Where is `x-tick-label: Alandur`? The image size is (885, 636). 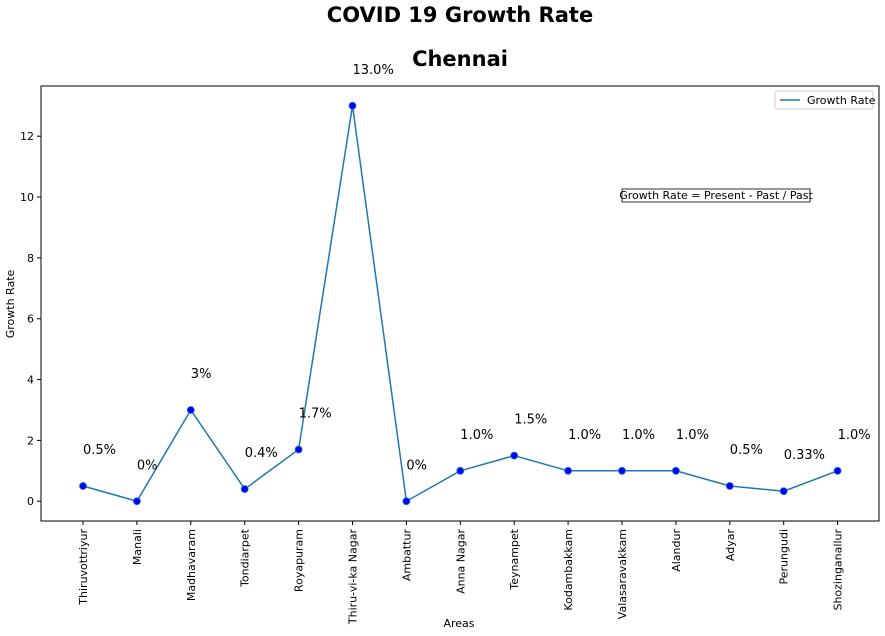 x-tick-label: Alandur is located at coordinates (676, 550).